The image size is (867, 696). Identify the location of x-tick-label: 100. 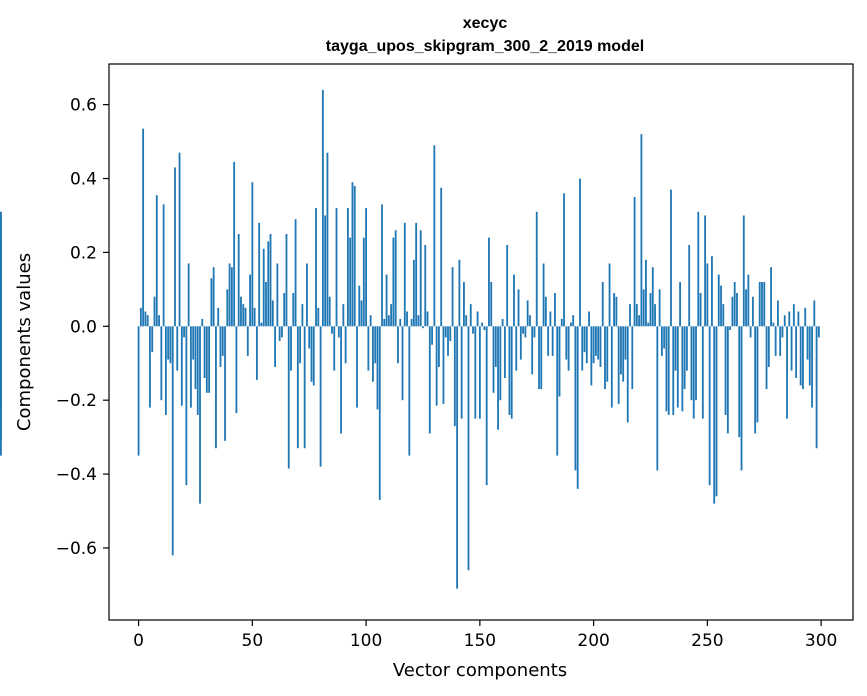
(366, 641).